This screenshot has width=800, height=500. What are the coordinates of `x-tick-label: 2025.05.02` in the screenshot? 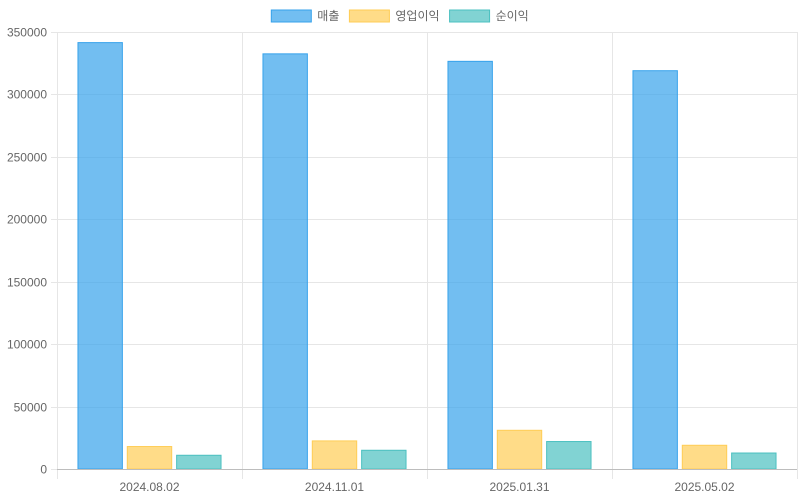 It's located at (704, 487).